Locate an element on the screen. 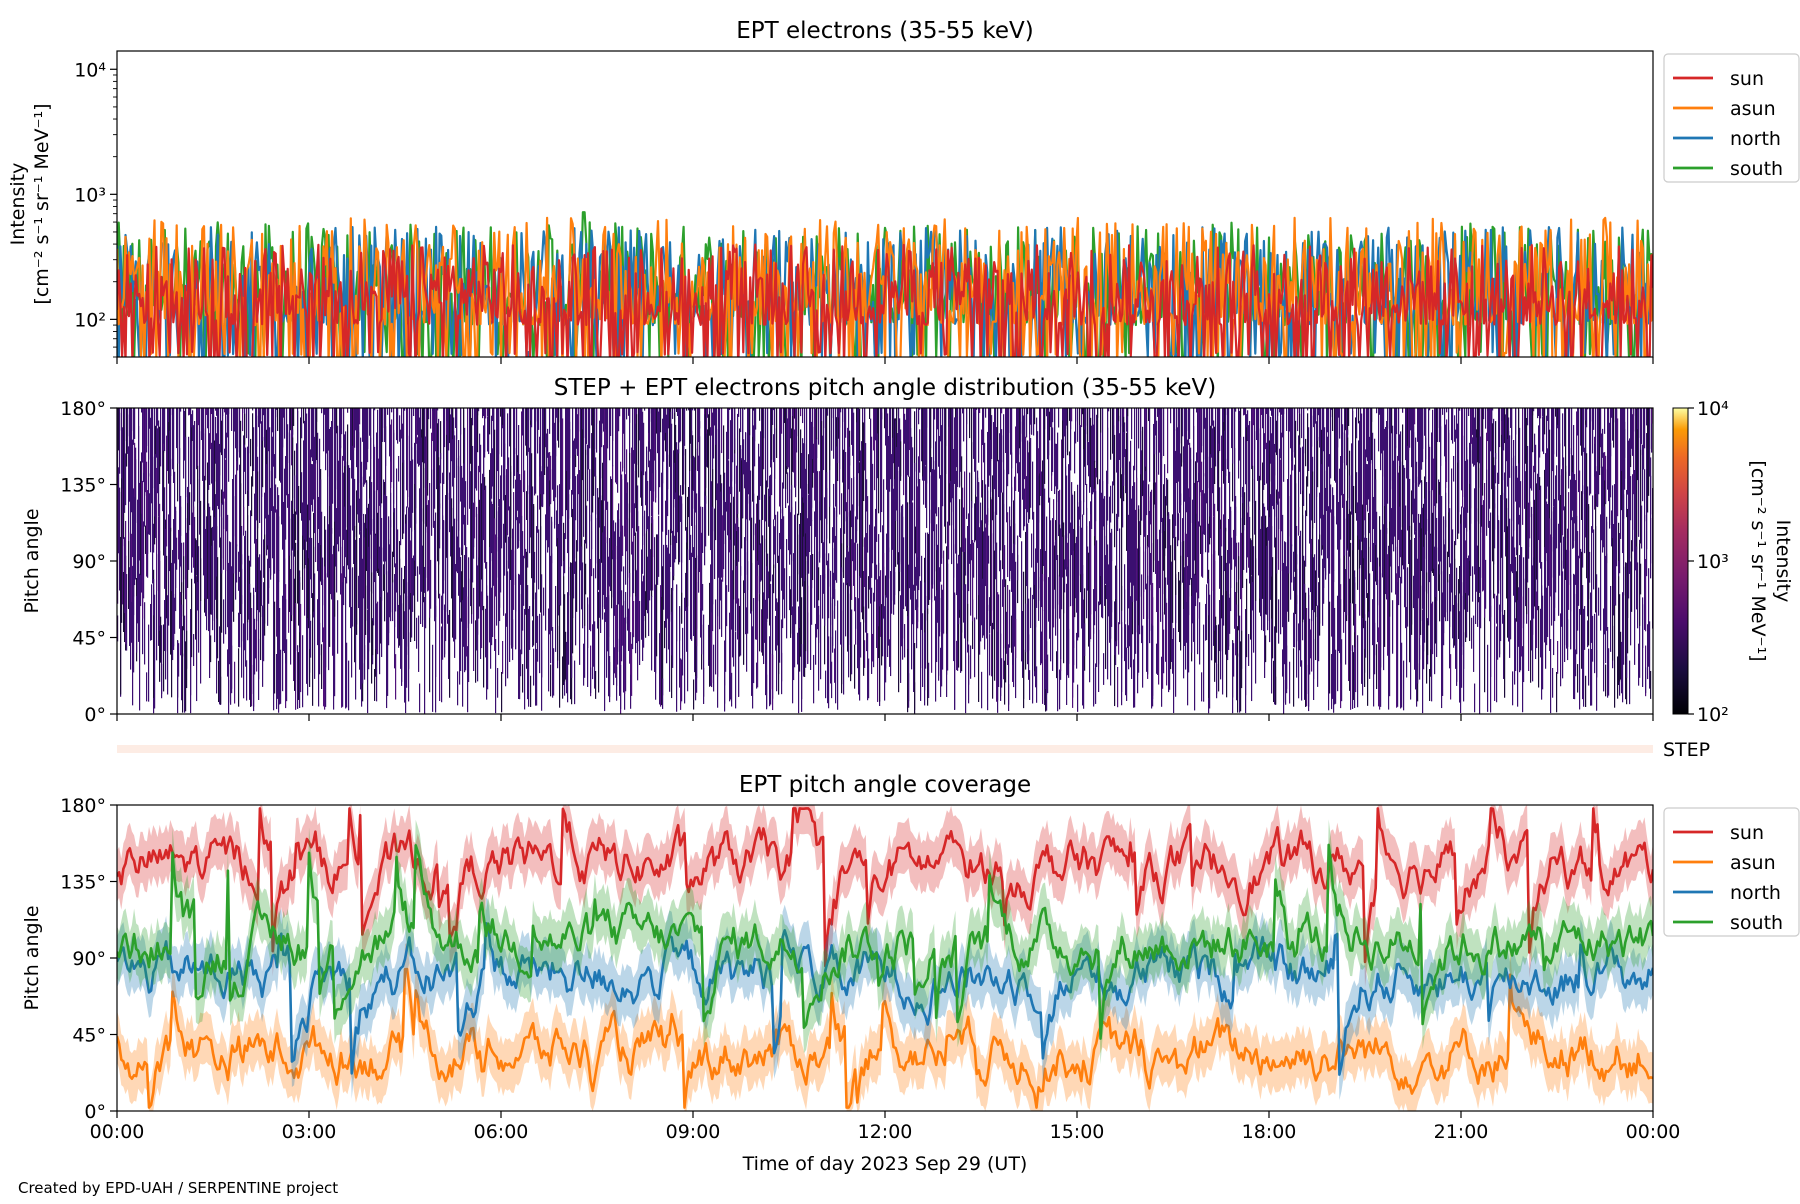 The width and height of the screenshot is (1800, 1204). colorbar-label-line2: [cm⁻² s⁻¹ sr⁻¹ MeV⁻¹] is located at coordinates (1758, 560).